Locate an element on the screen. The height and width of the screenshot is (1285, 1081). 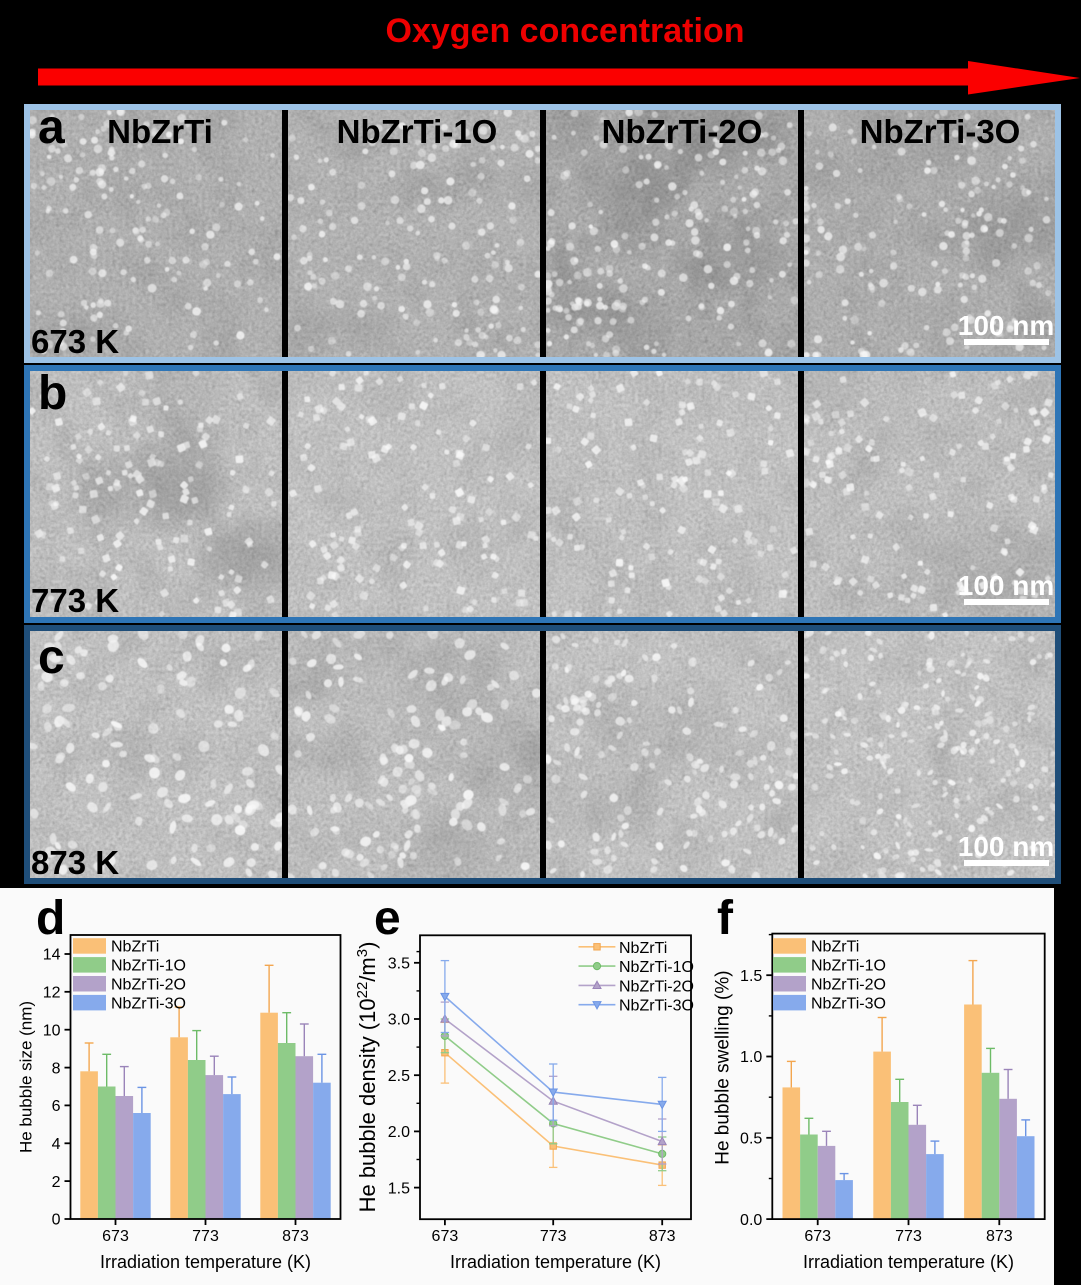
svg-text: 1.0 is located at coordinates (751, 1057).